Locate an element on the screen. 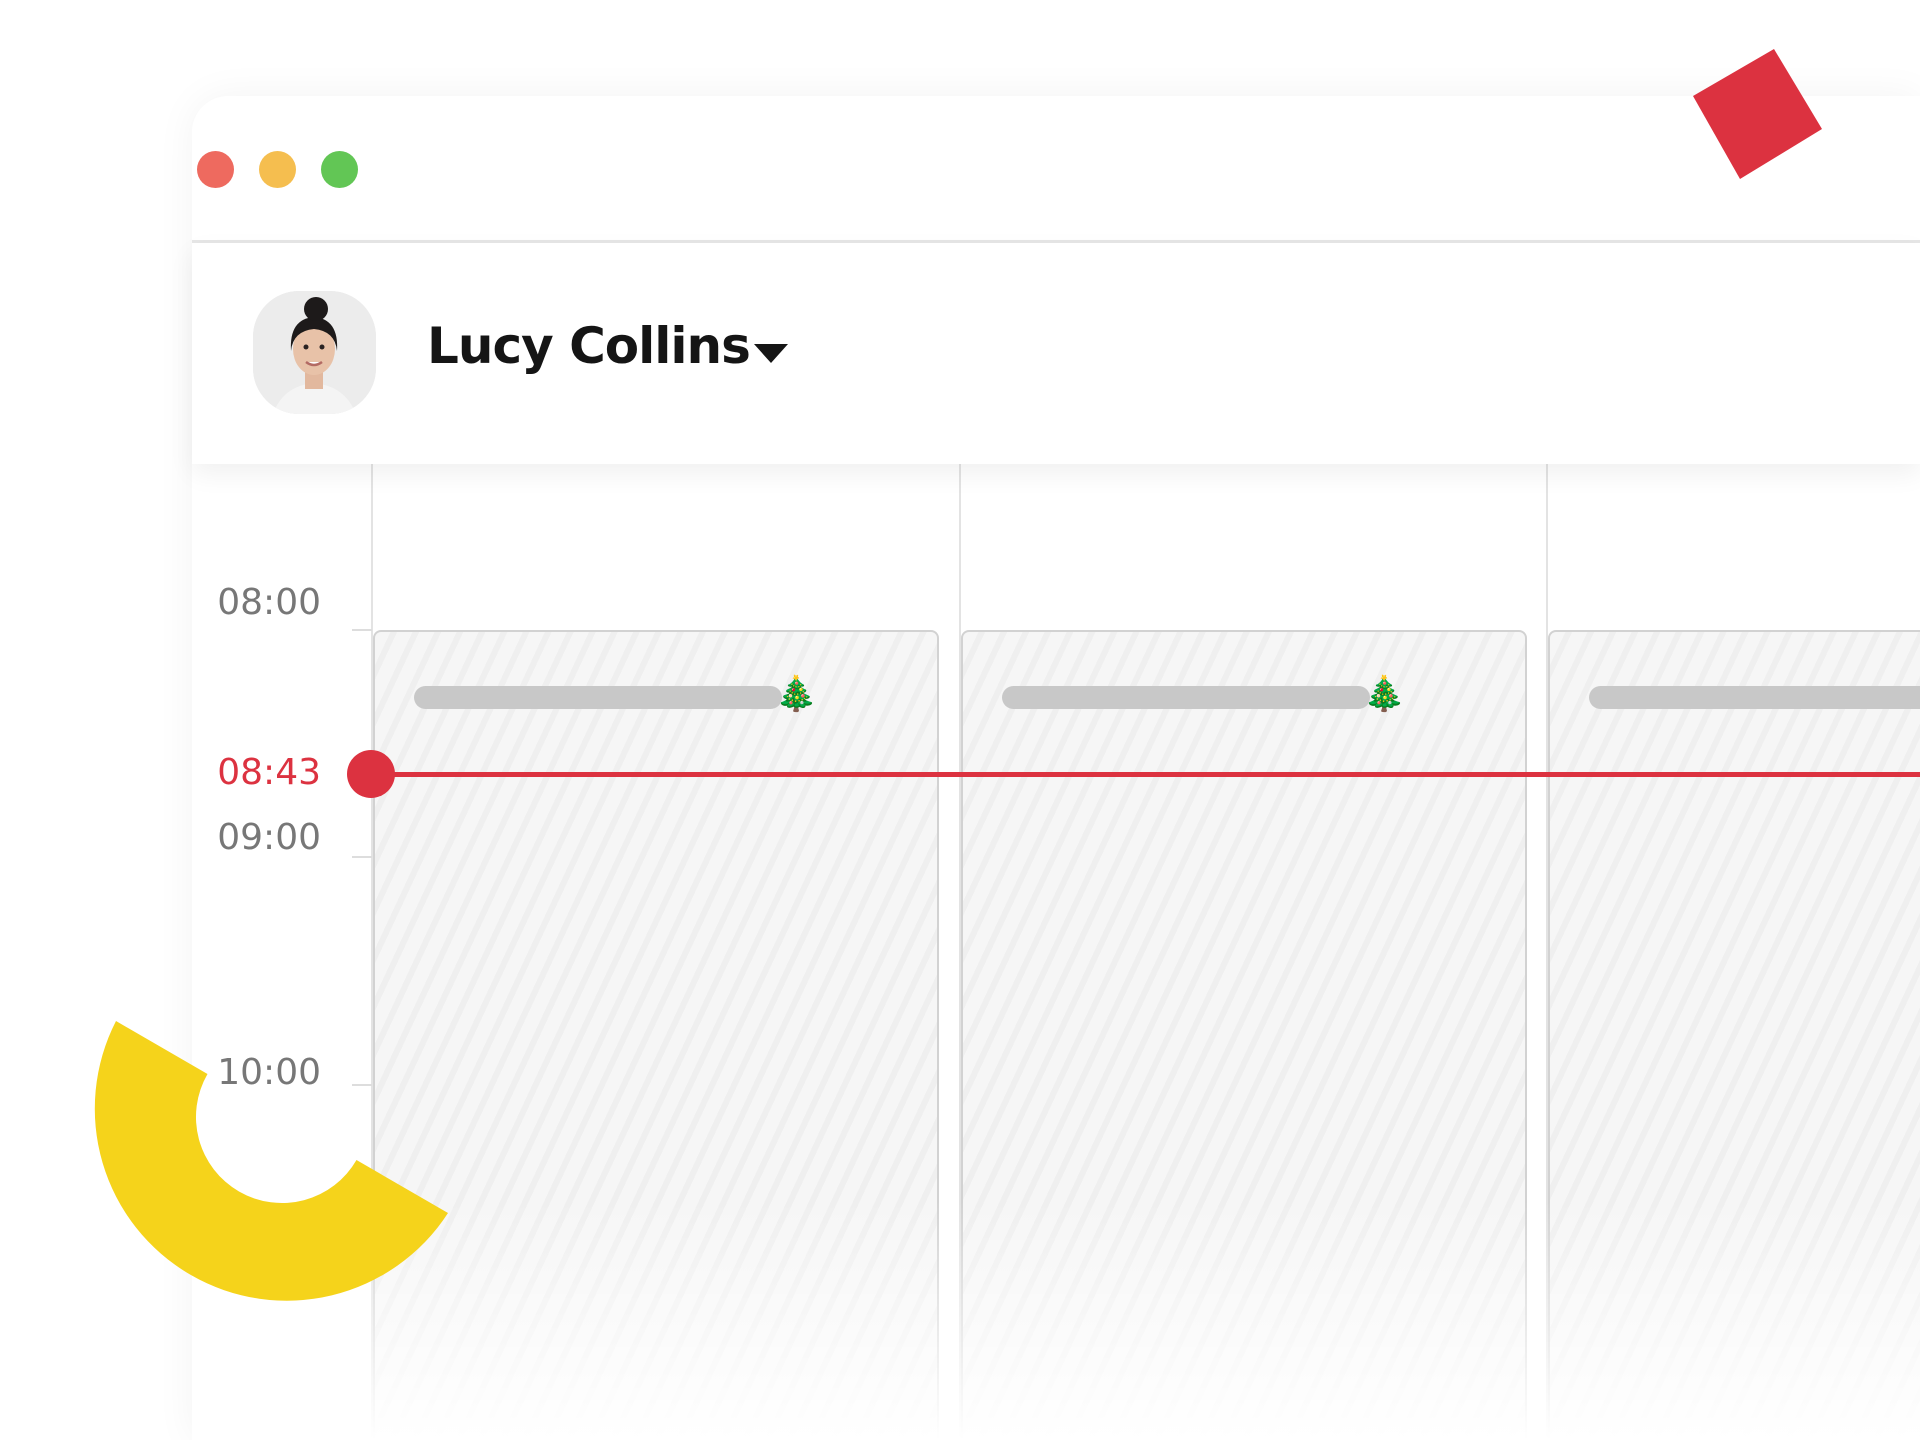 This screenshot has height=1440, width=1920. avatar is located at coordinates (314, 352).